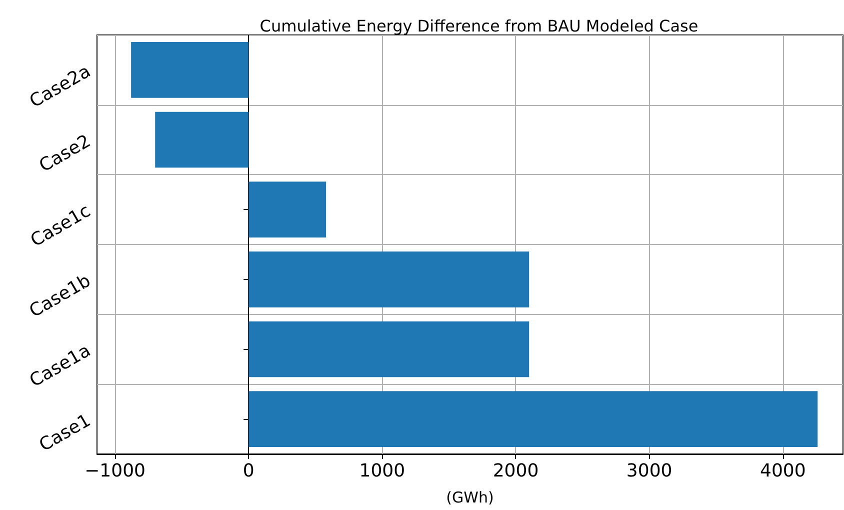 Image resolution: width=844 pixels, height=510 pixels. What do you see at coordinates (479, 26) in the screenshot?
I see `chart-title: Cumulative Energy Difference from BAU Modeled Case` at bounding box center [479, 26].